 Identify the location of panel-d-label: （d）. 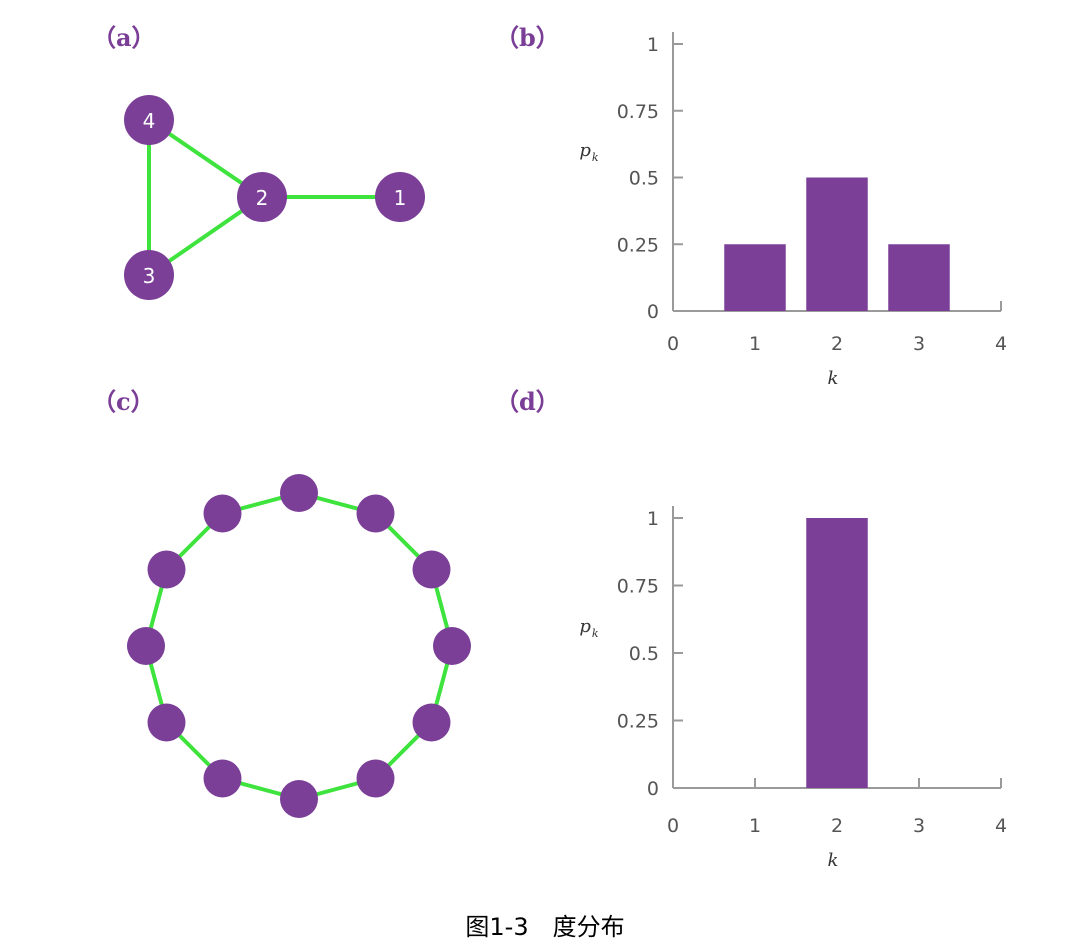
(527, 401).